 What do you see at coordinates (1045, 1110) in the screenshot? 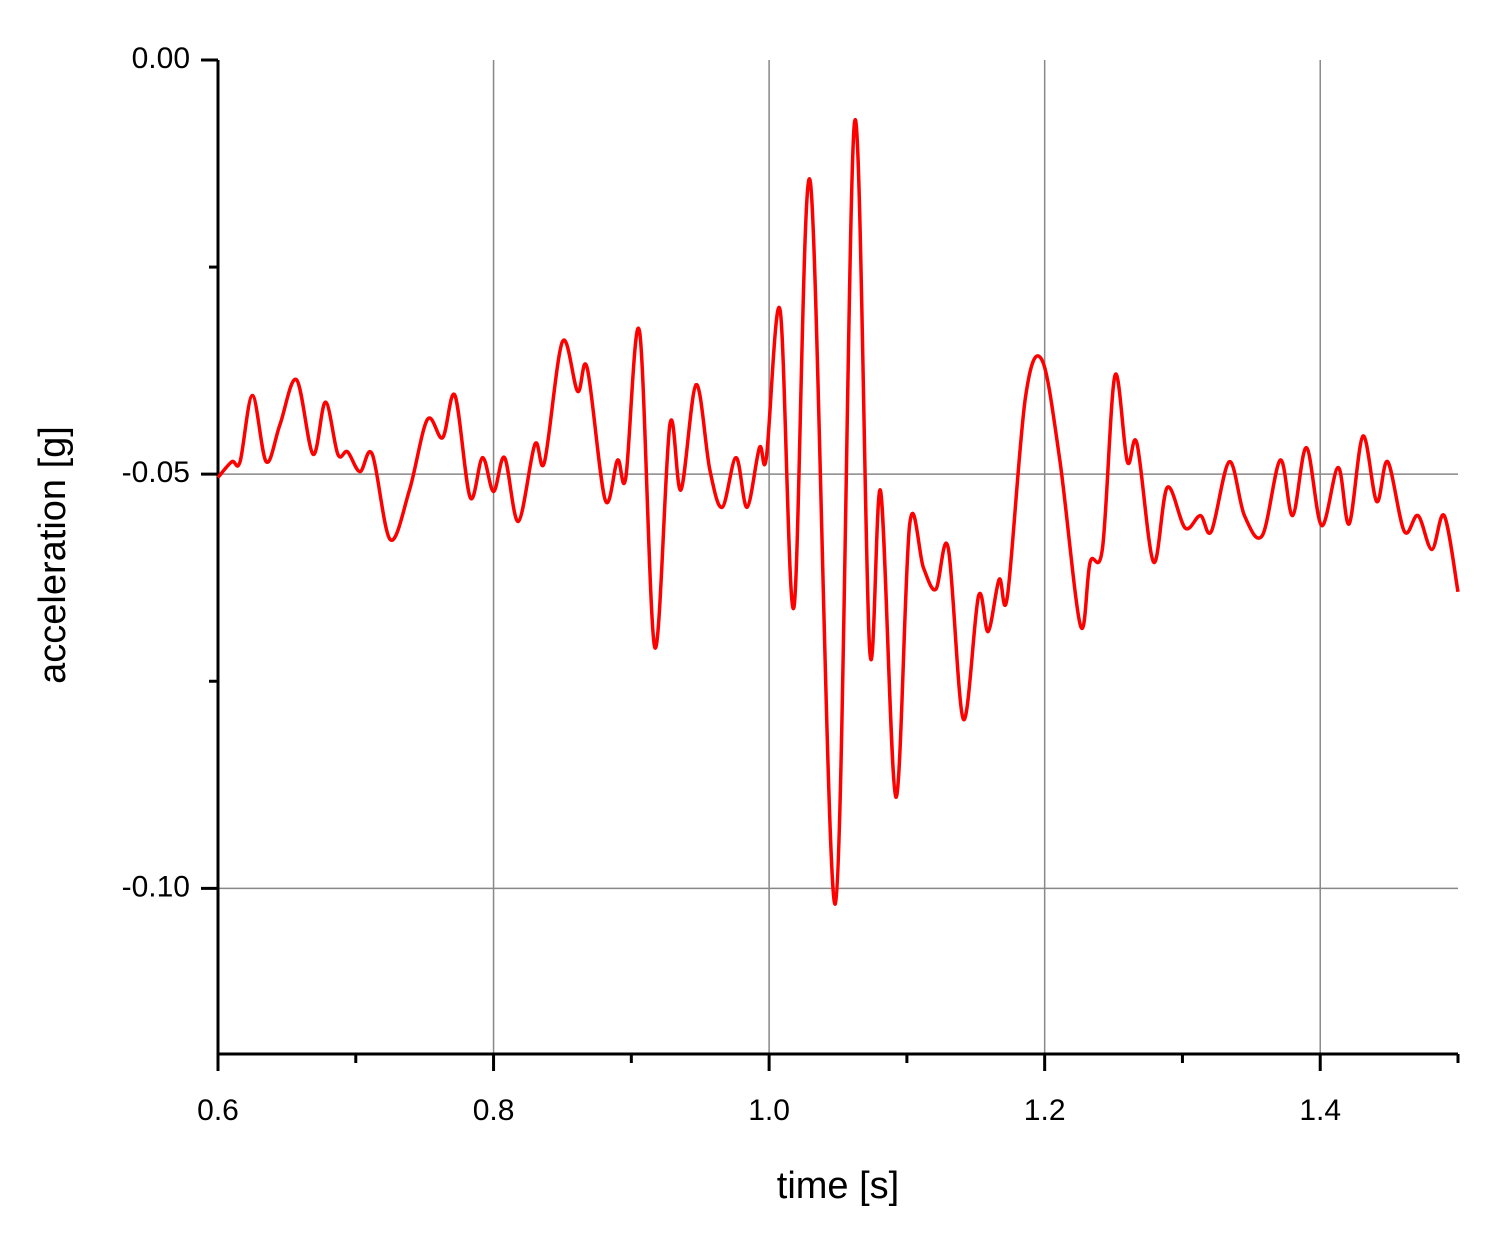
I see `x-tick-label: 1.2` at bounding box center [1045, 1110].